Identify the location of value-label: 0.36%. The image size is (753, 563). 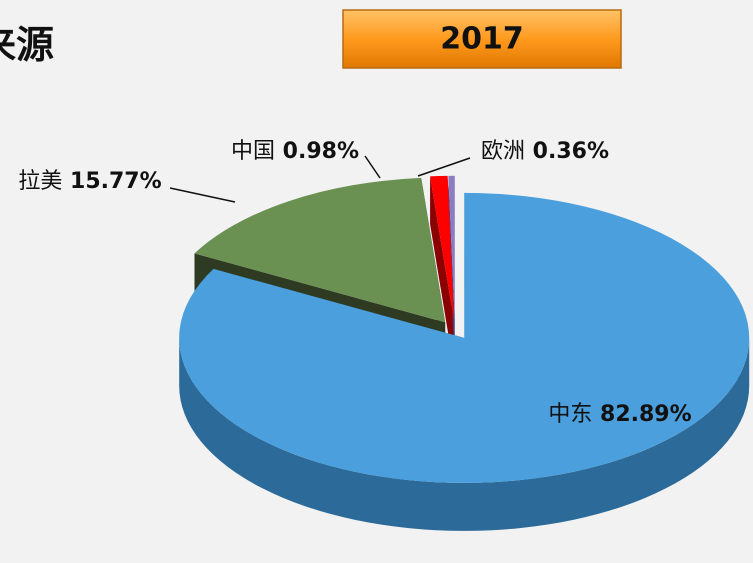
(571, 151).